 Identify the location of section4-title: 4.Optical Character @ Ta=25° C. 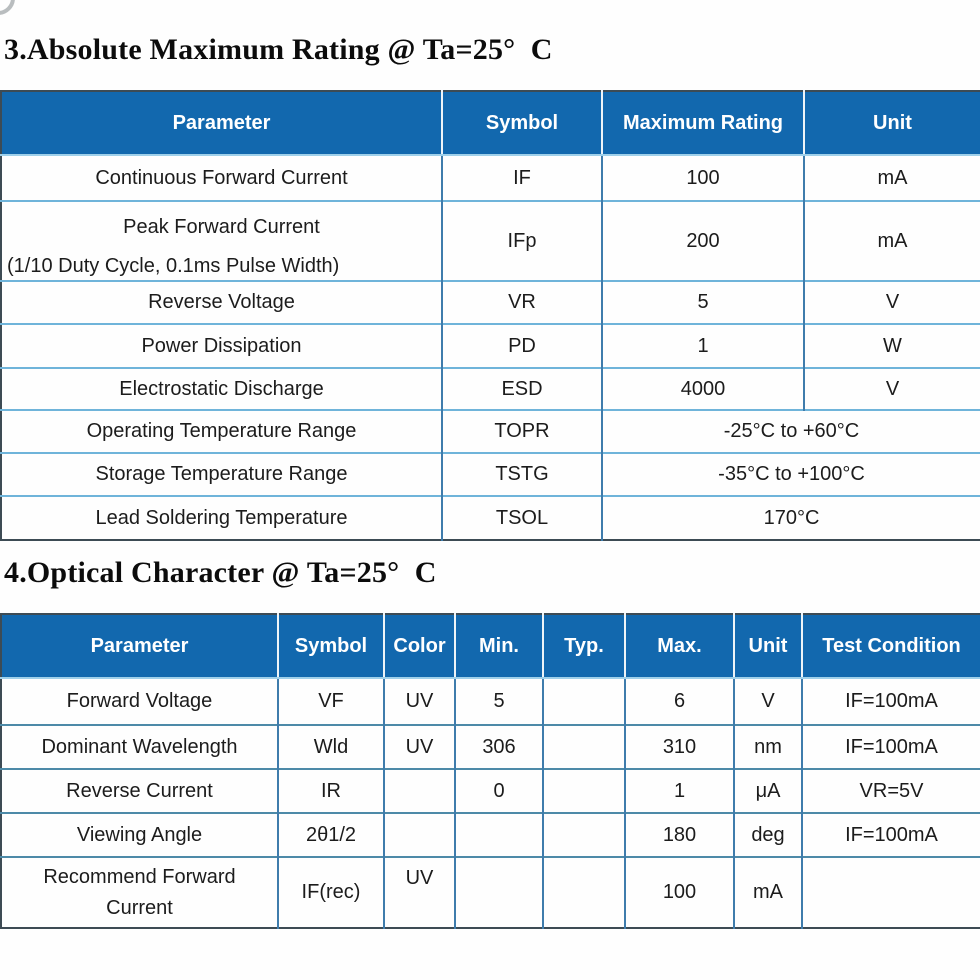
(220, 572).